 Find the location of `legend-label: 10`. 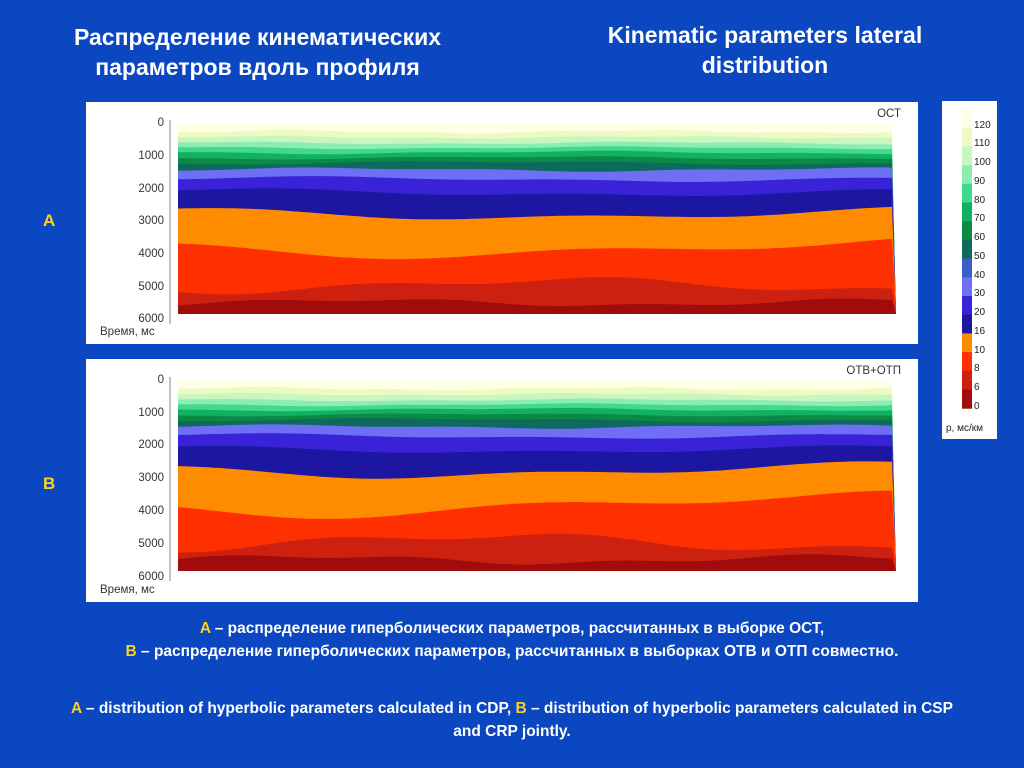

legend-label: 10 is located at coordinates (980, 350).